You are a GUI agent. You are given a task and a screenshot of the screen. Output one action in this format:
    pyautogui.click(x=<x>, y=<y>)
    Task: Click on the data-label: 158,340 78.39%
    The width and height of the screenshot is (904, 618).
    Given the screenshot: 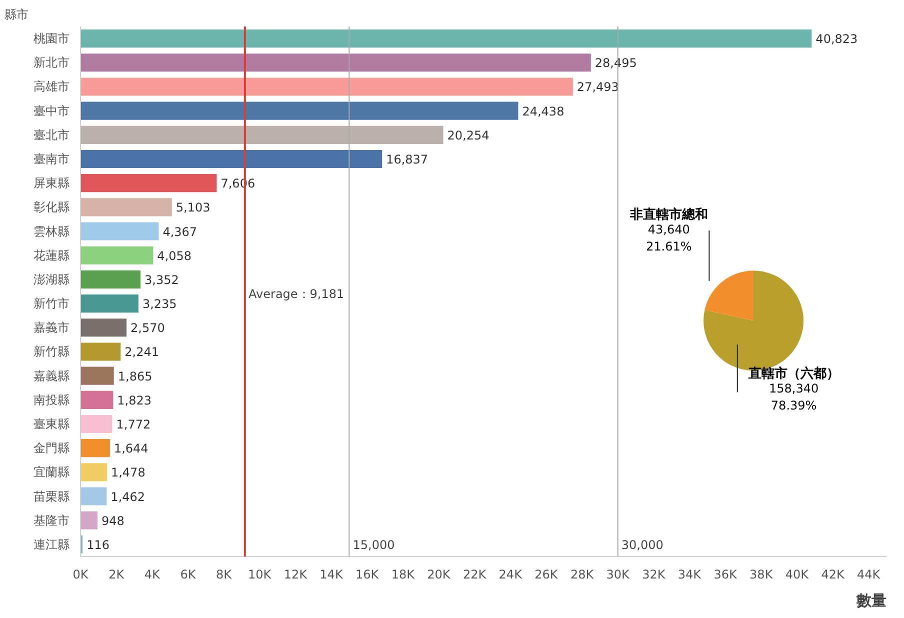 What is the action you would take?
    pyautogui.click(x=794, y=397)
    